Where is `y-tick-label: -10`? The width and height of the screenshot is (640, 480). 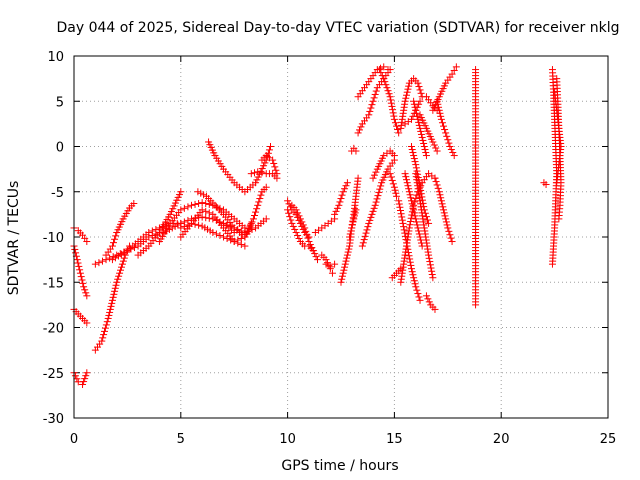 y-tick-label: -10 is located at coordinates (53, 238).